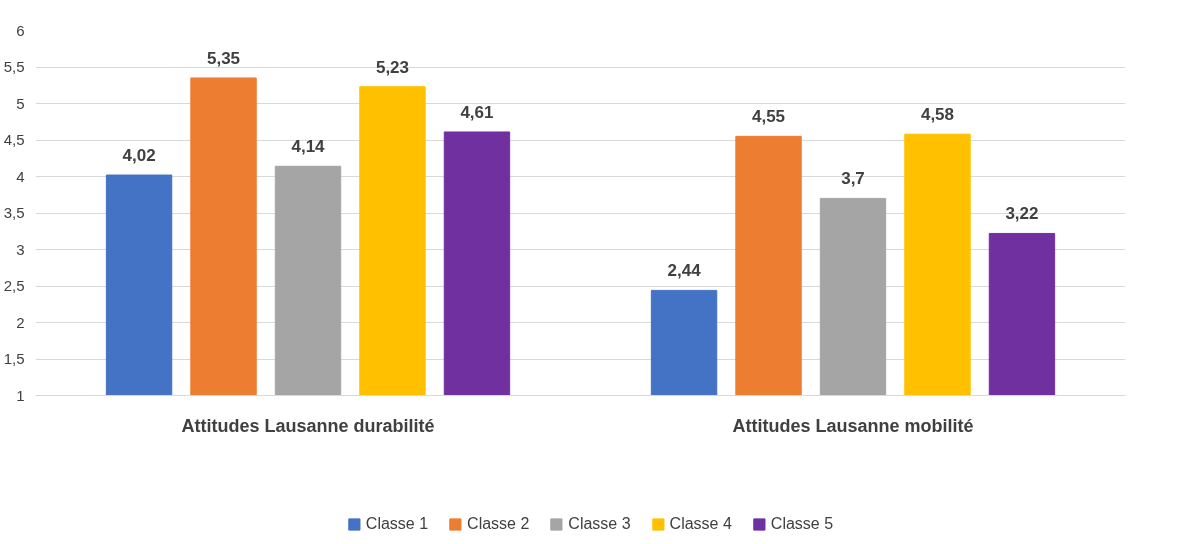 Image resolution: width=1203 pixels, height=544 pixels. What do you see at coordinates (20, 176) in the screenshot?
I see `y-tick-label: 4` at bounding box center [20, 176].